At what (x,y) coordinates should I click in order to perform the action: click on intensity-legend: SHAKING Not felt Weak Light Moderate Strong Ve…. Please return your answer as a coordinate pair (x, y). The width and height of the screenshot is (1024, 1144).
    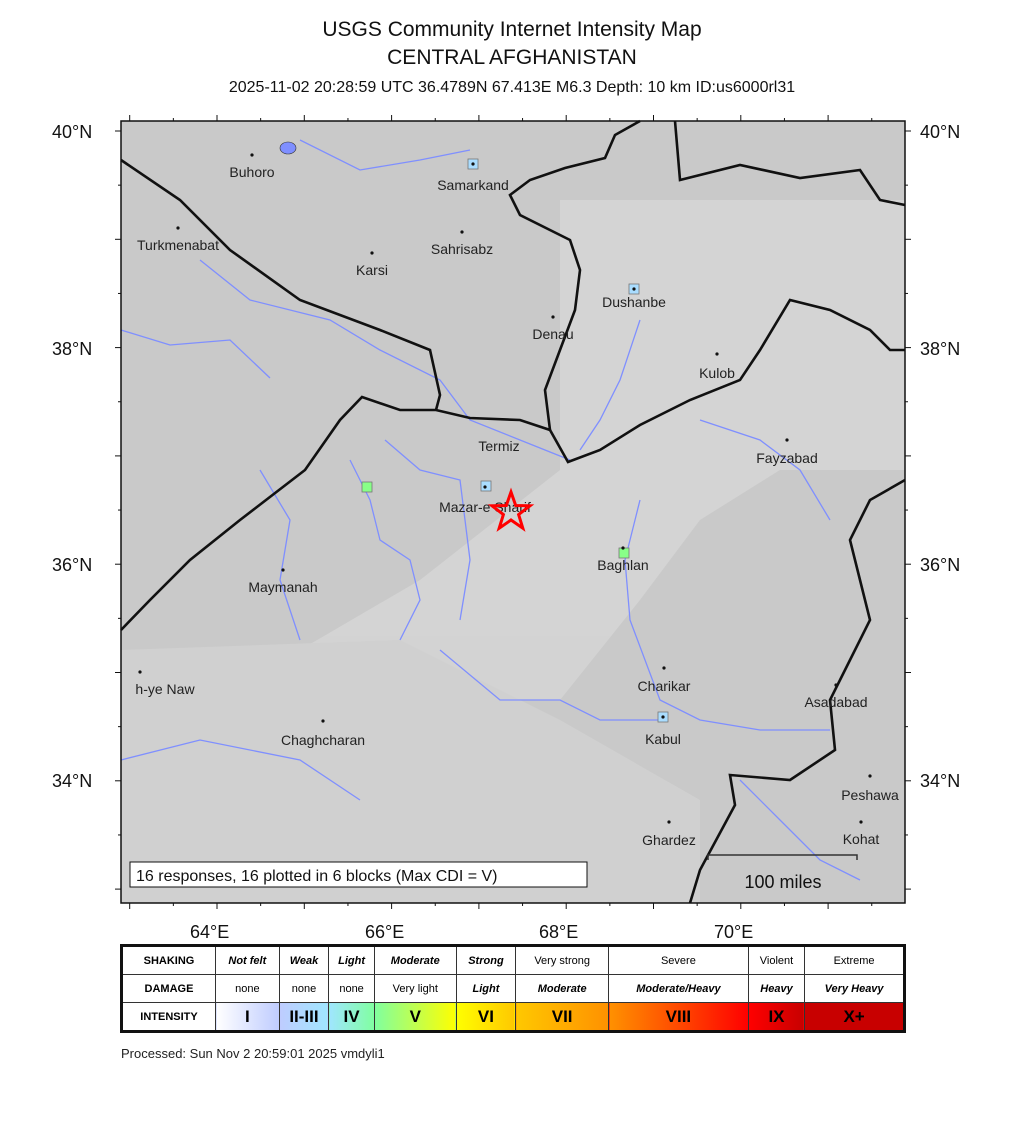
    Looking at the image, I should click on (513, 988).